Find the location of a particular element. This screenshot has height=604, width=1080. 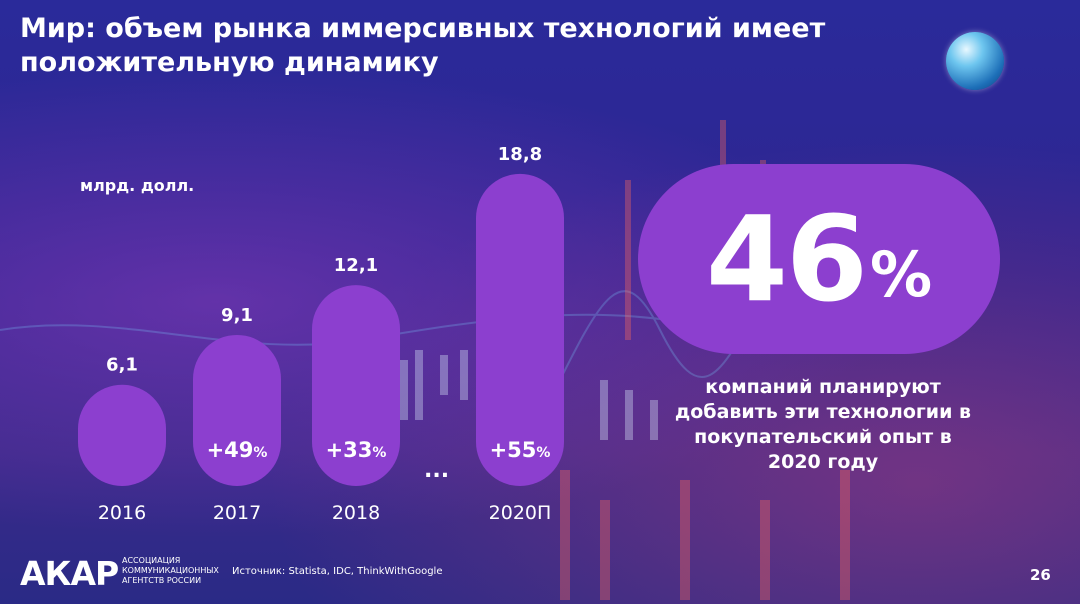

category-label: 2018 is located at coordinates (356, 513).